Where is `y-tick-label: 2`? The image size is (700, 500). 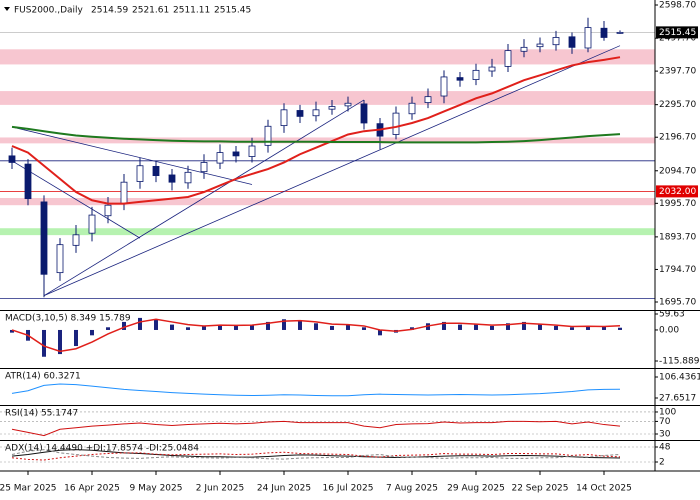
y-tick-label: 2 is located at coordinates (662, 463).